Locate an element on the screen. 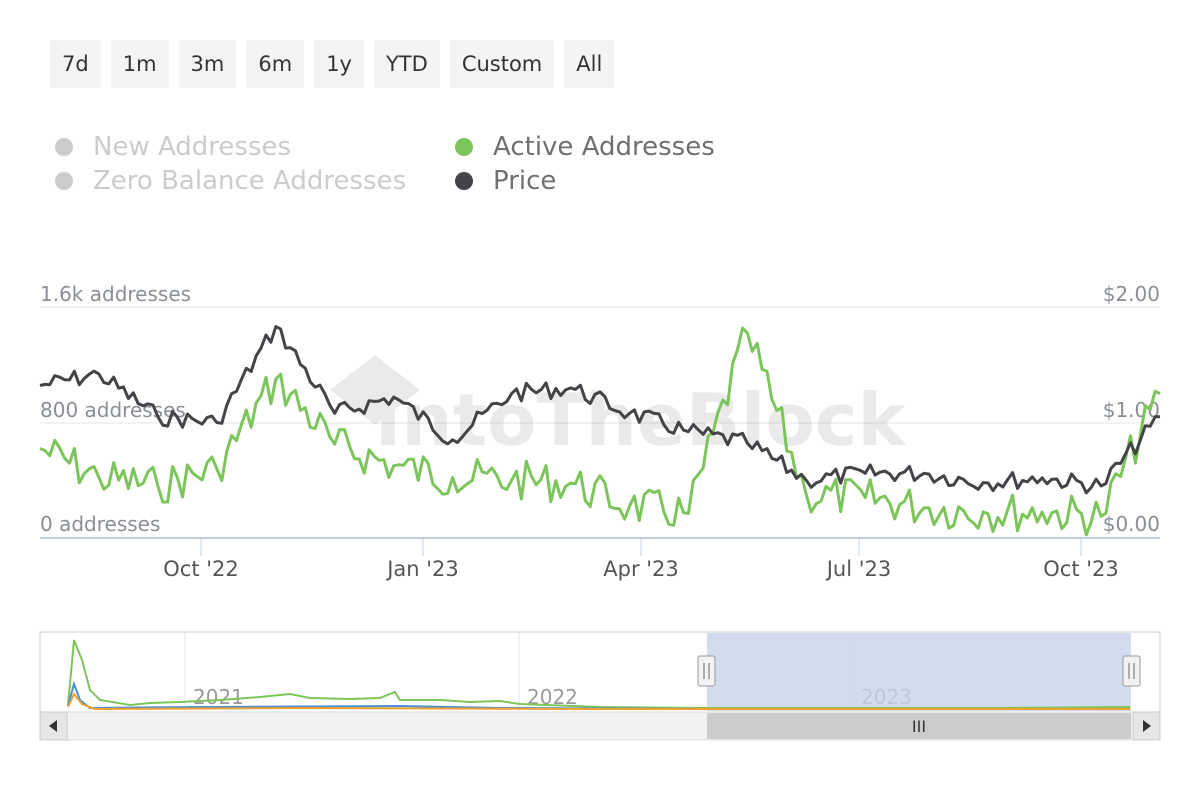 This screenshot has width=1200, height=800. legend-price: Price is located at coordinates (505, 181).